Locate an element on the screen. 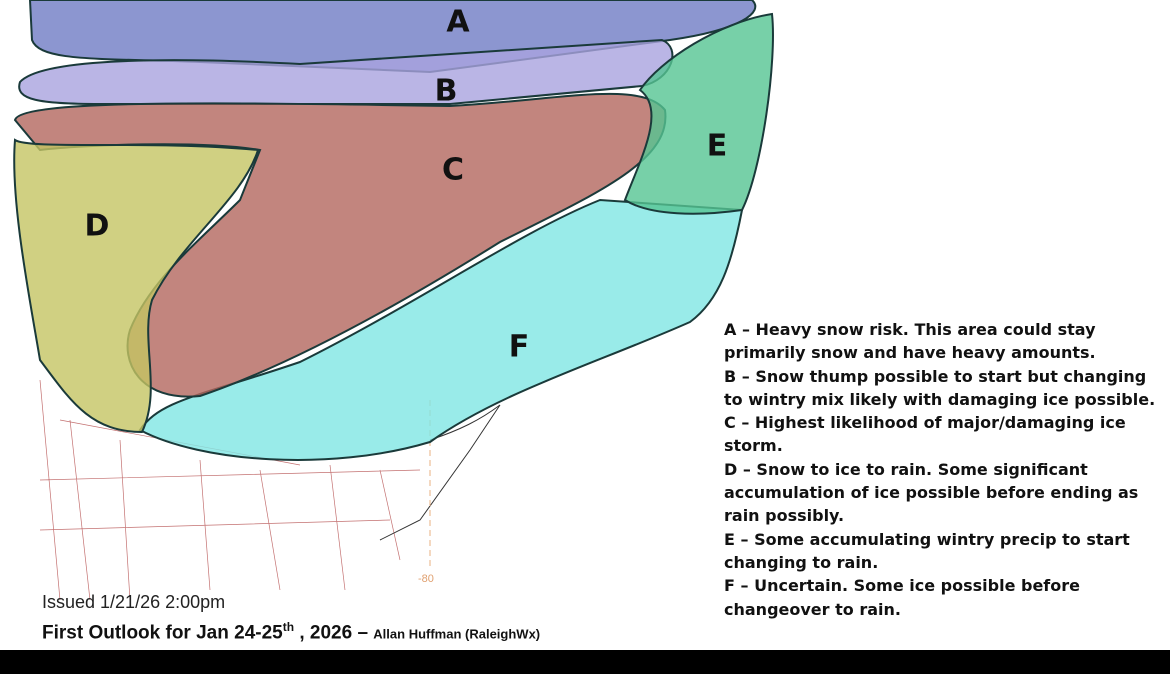 The width and height of the screenshot is (1170, 674). region-label: A is located at coordinates (458, 22).